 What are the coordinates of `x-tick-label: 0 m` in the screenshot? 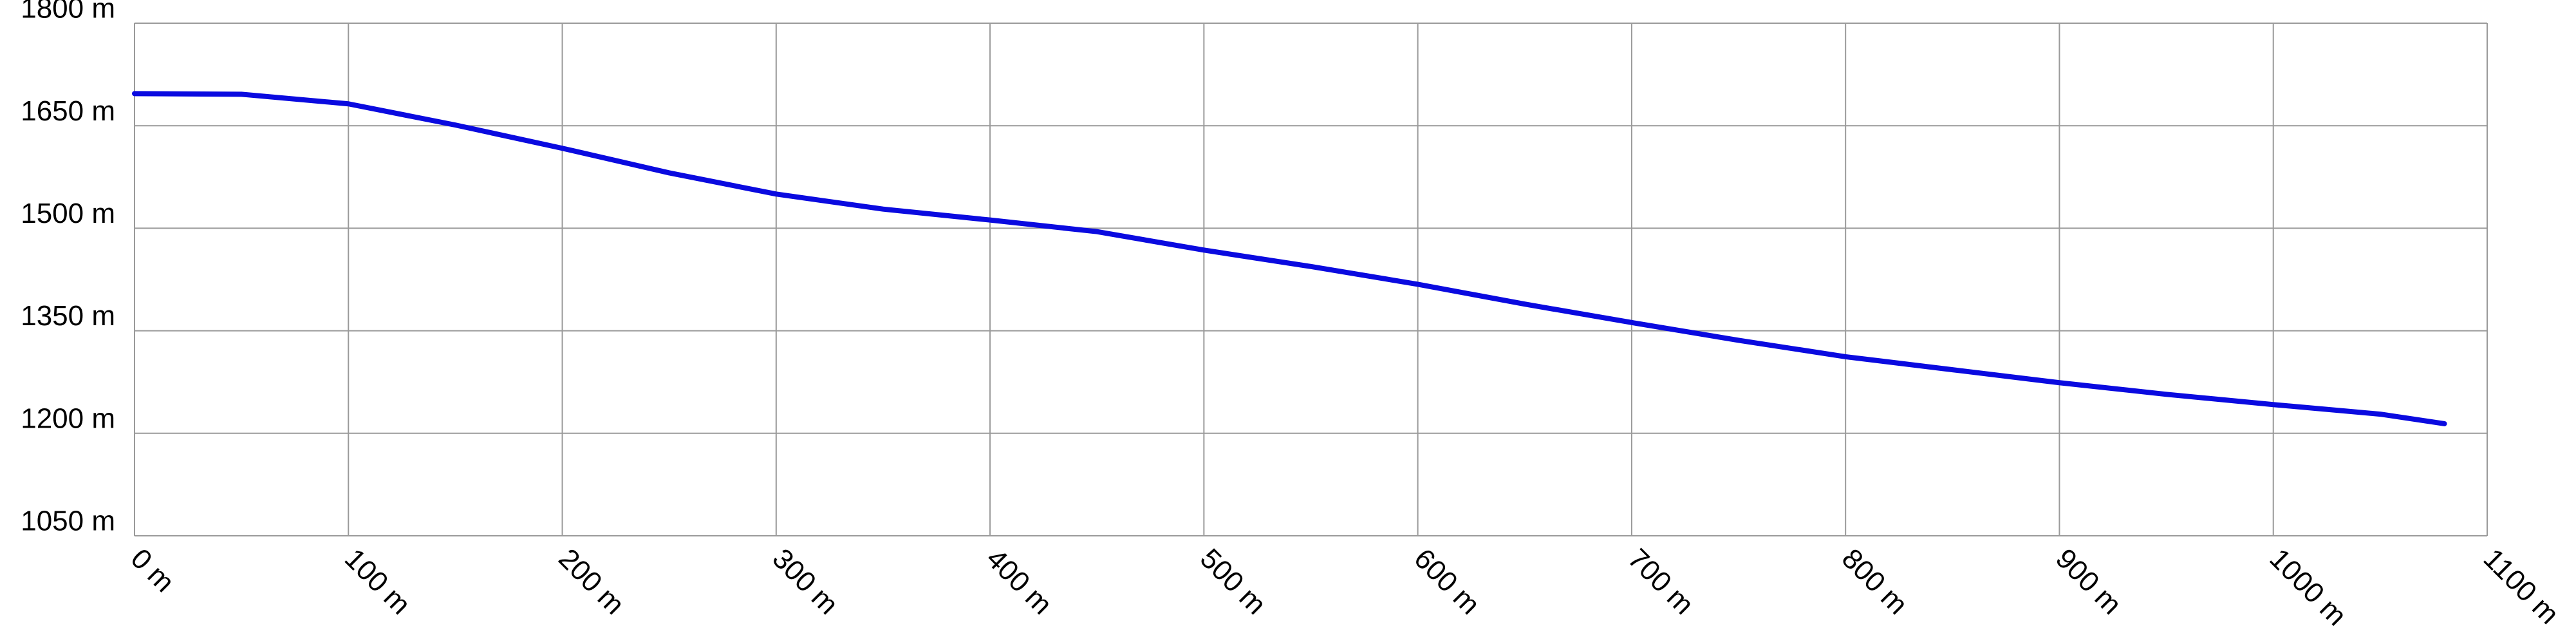 It's located at (153, 571).